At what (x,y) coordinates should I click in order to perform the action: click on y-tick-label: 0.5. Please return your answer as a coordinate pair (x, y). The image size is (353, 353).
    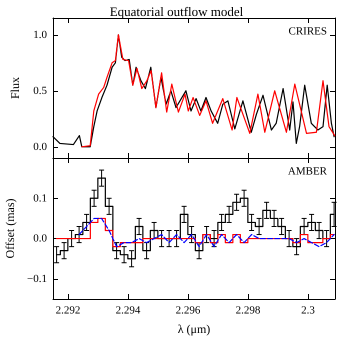
    Looking at the image, I should click on (40, 90).